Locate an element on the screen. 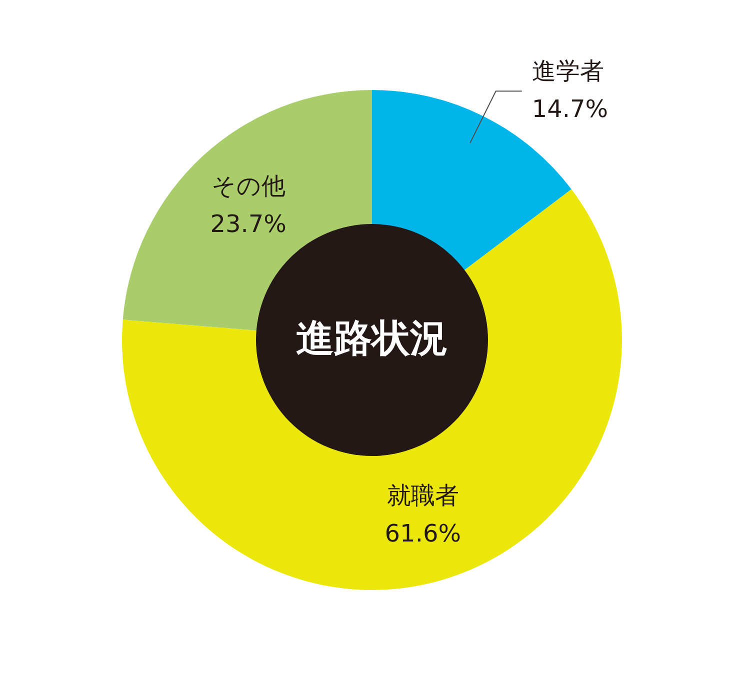 The height and width of the screenshot is (677, 741). data-label: 61.6% is located at coordinates (423, 533).